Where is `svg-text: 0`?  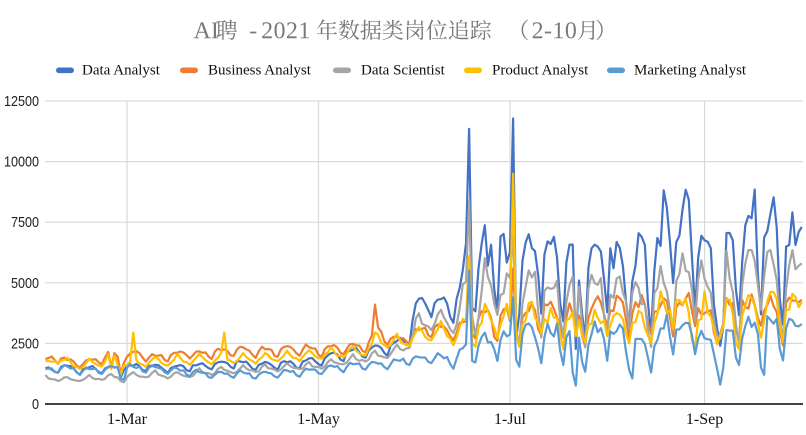
svg-text: 0 is located at coordinates (35, 404).